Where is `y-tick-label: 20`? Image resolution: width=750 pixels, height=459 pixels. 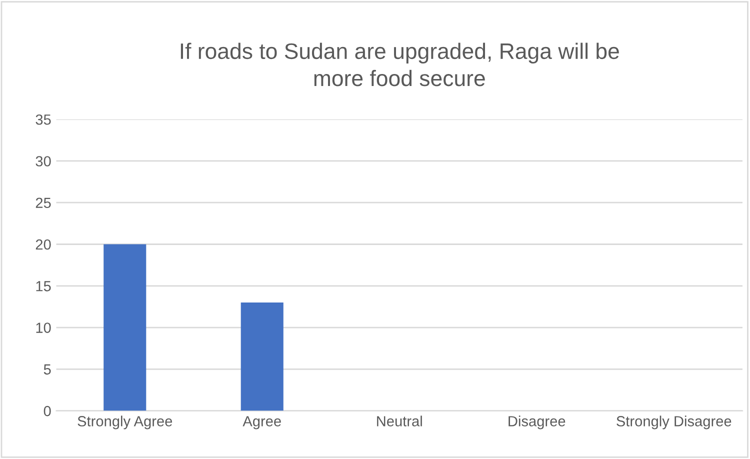 y-tick-label: 20 is located at coordinates (43, 244).